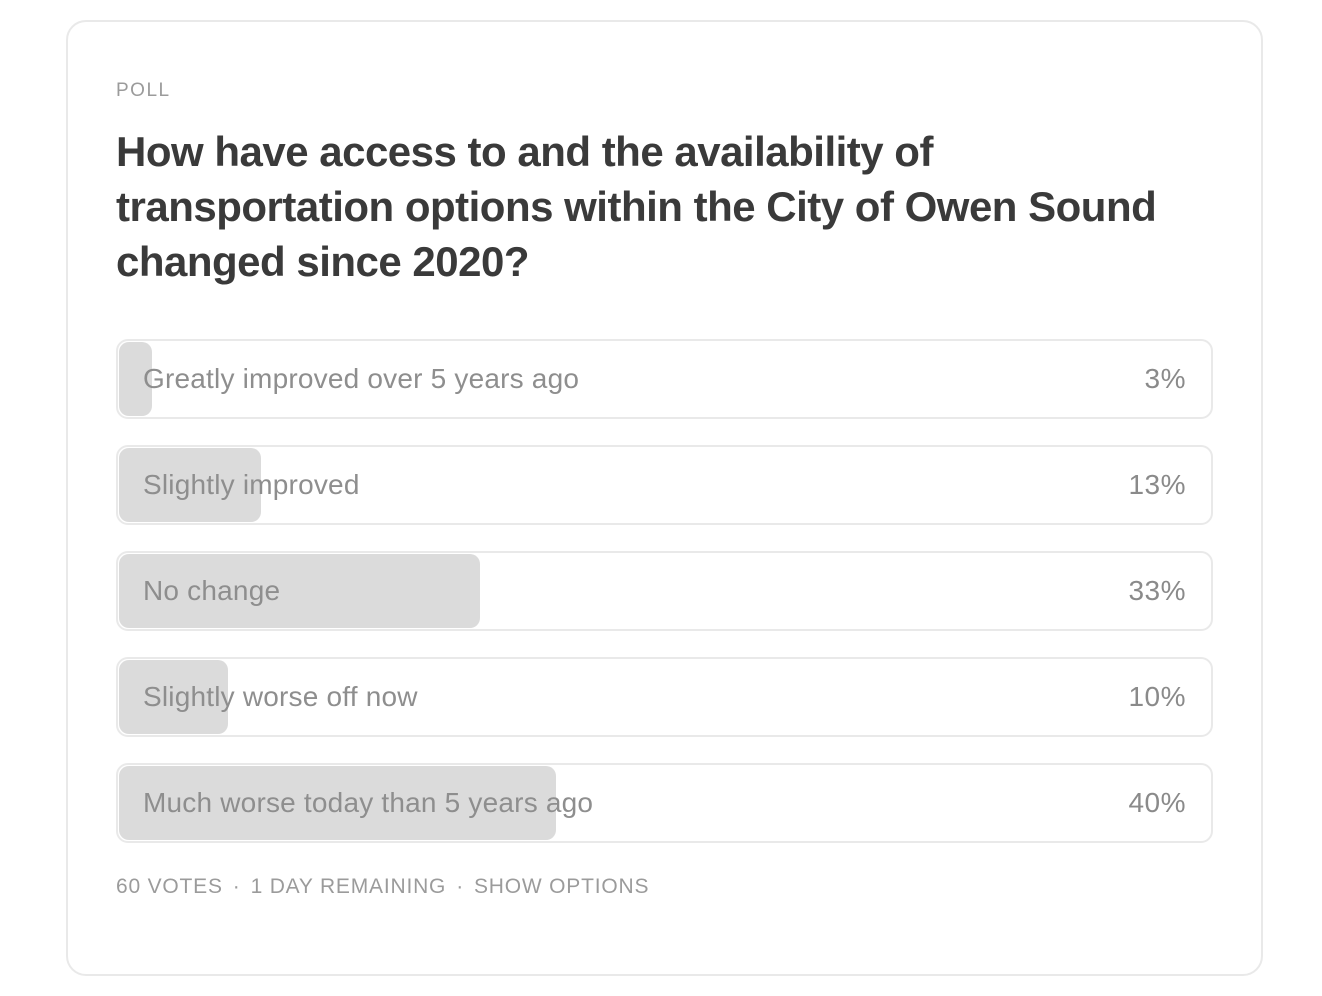 Image resolution: width=1322 pixels, height=996 pixels. I want to click on poll-option-percent: 3%, so click(1165, 378).